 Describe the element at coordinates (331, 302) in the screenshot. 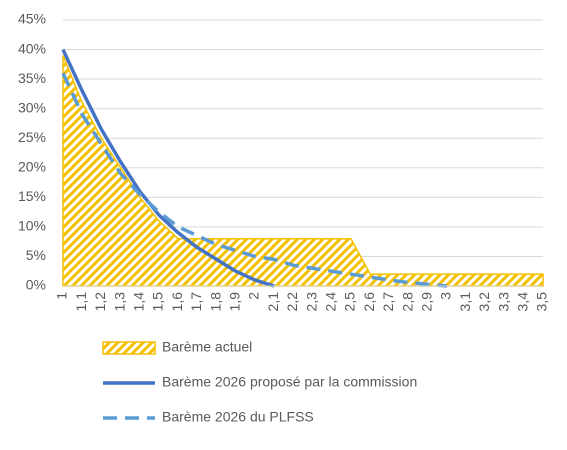

I see `x-tick-label: 2,4` at that location.